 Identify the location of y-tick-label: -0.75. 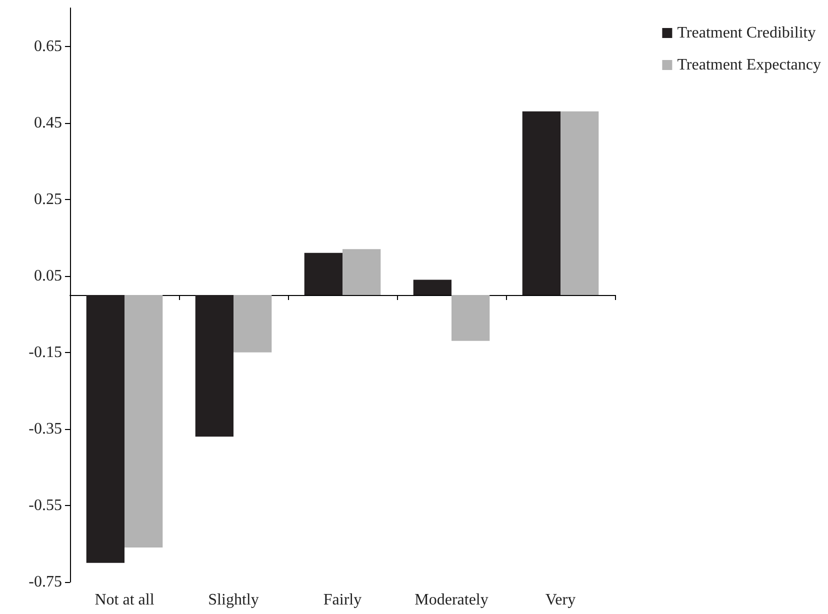
(45, 582).